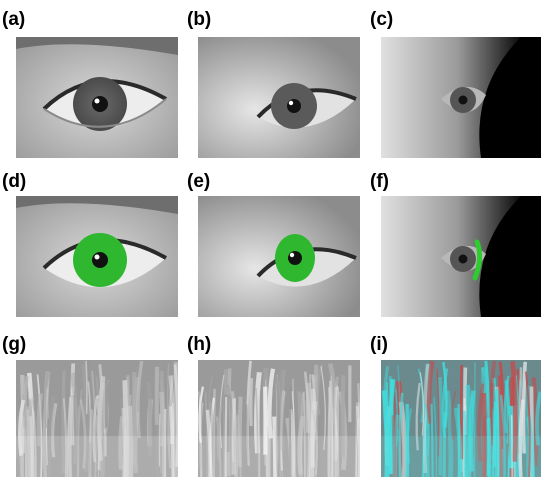 This screenshot has width=546, height=487. What do you see at coordinates (14, 181) in the screenshot?
I see `panel-label-d: (d)` at bounding box center [14, 181].